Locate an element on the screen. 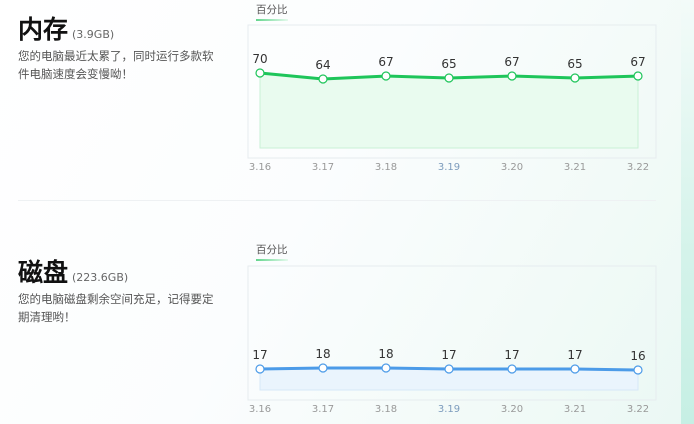 The height and width of the screenshot is (424, 694). memory-data-label: 70 is located at coordinates (259, 59).